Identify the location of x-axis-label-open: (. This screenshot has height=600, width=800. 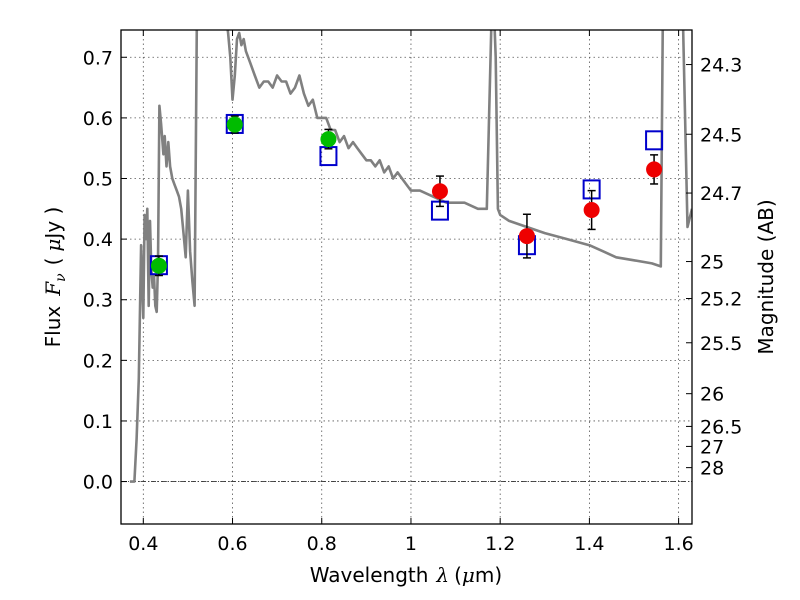
(458, 575).